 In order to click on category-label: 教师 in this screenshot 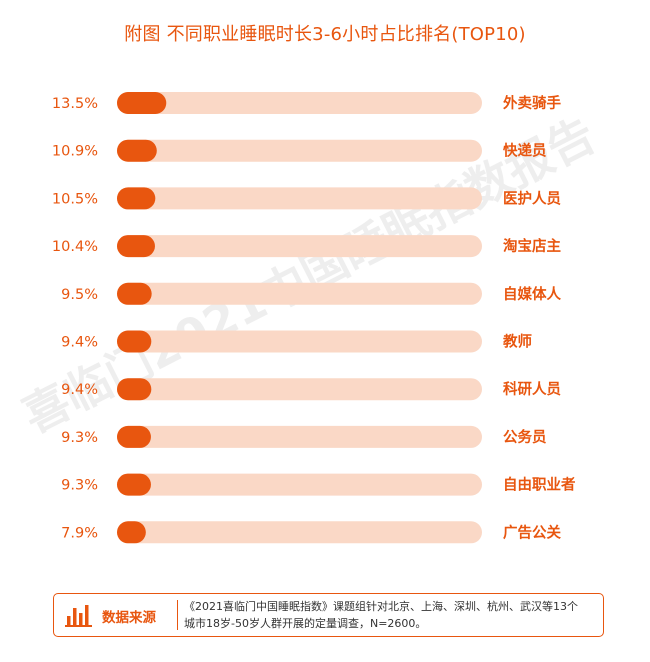, I will do `click(517, 342)`.